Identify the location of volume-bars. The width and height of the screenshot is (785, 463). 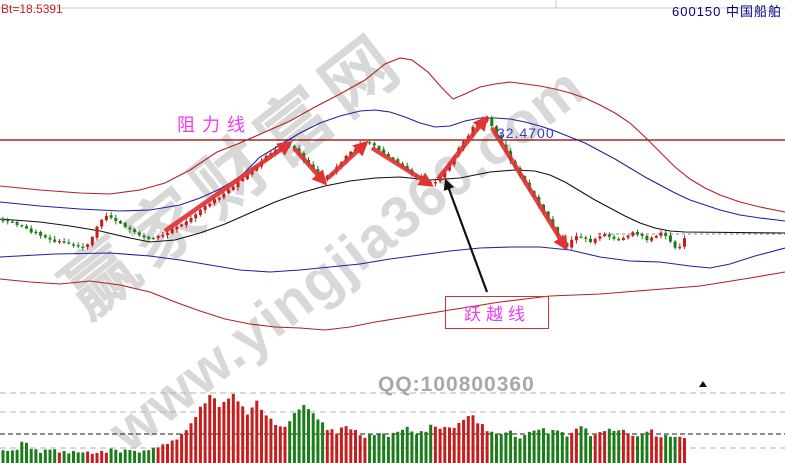
(343, 428).